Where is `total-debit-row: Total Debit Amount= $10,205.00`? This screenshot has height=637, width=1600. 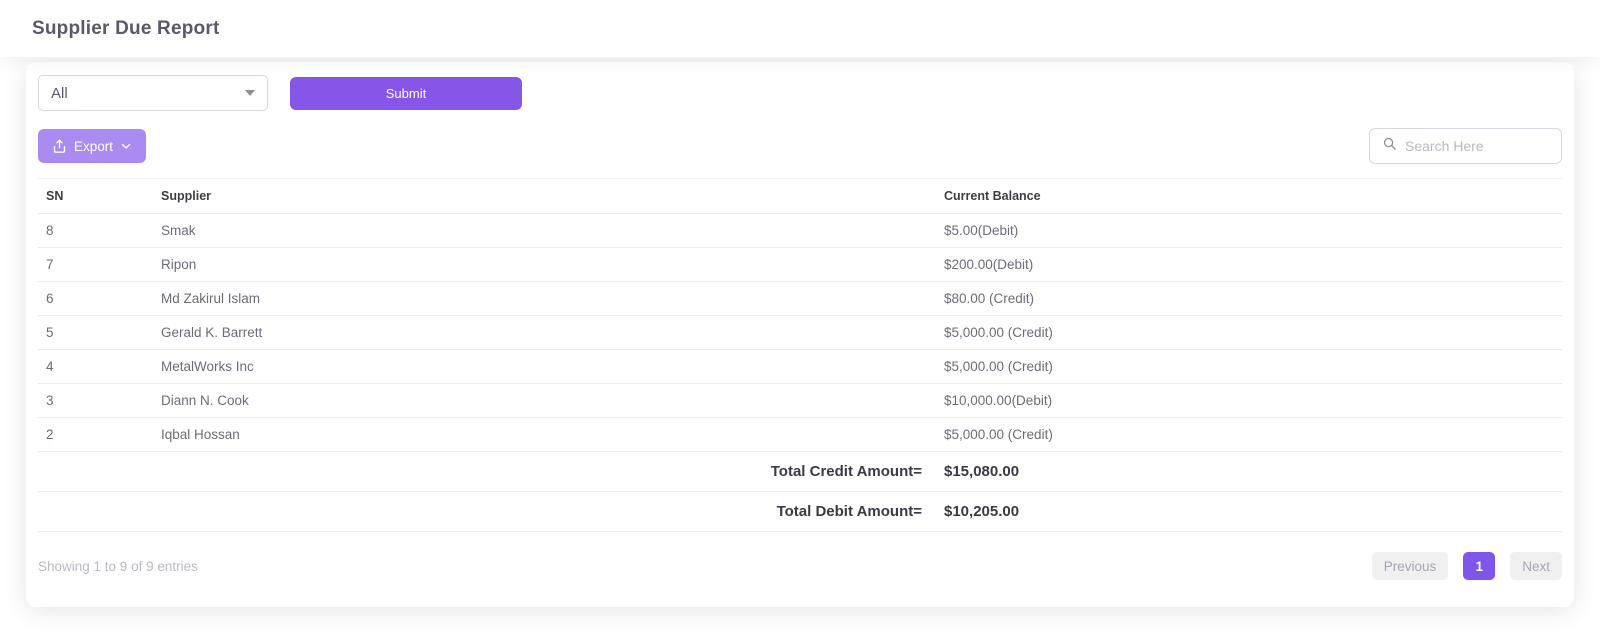
total-debit-row: Total Debit Amount= $10,205.00 is located at coordinates (800, 511).